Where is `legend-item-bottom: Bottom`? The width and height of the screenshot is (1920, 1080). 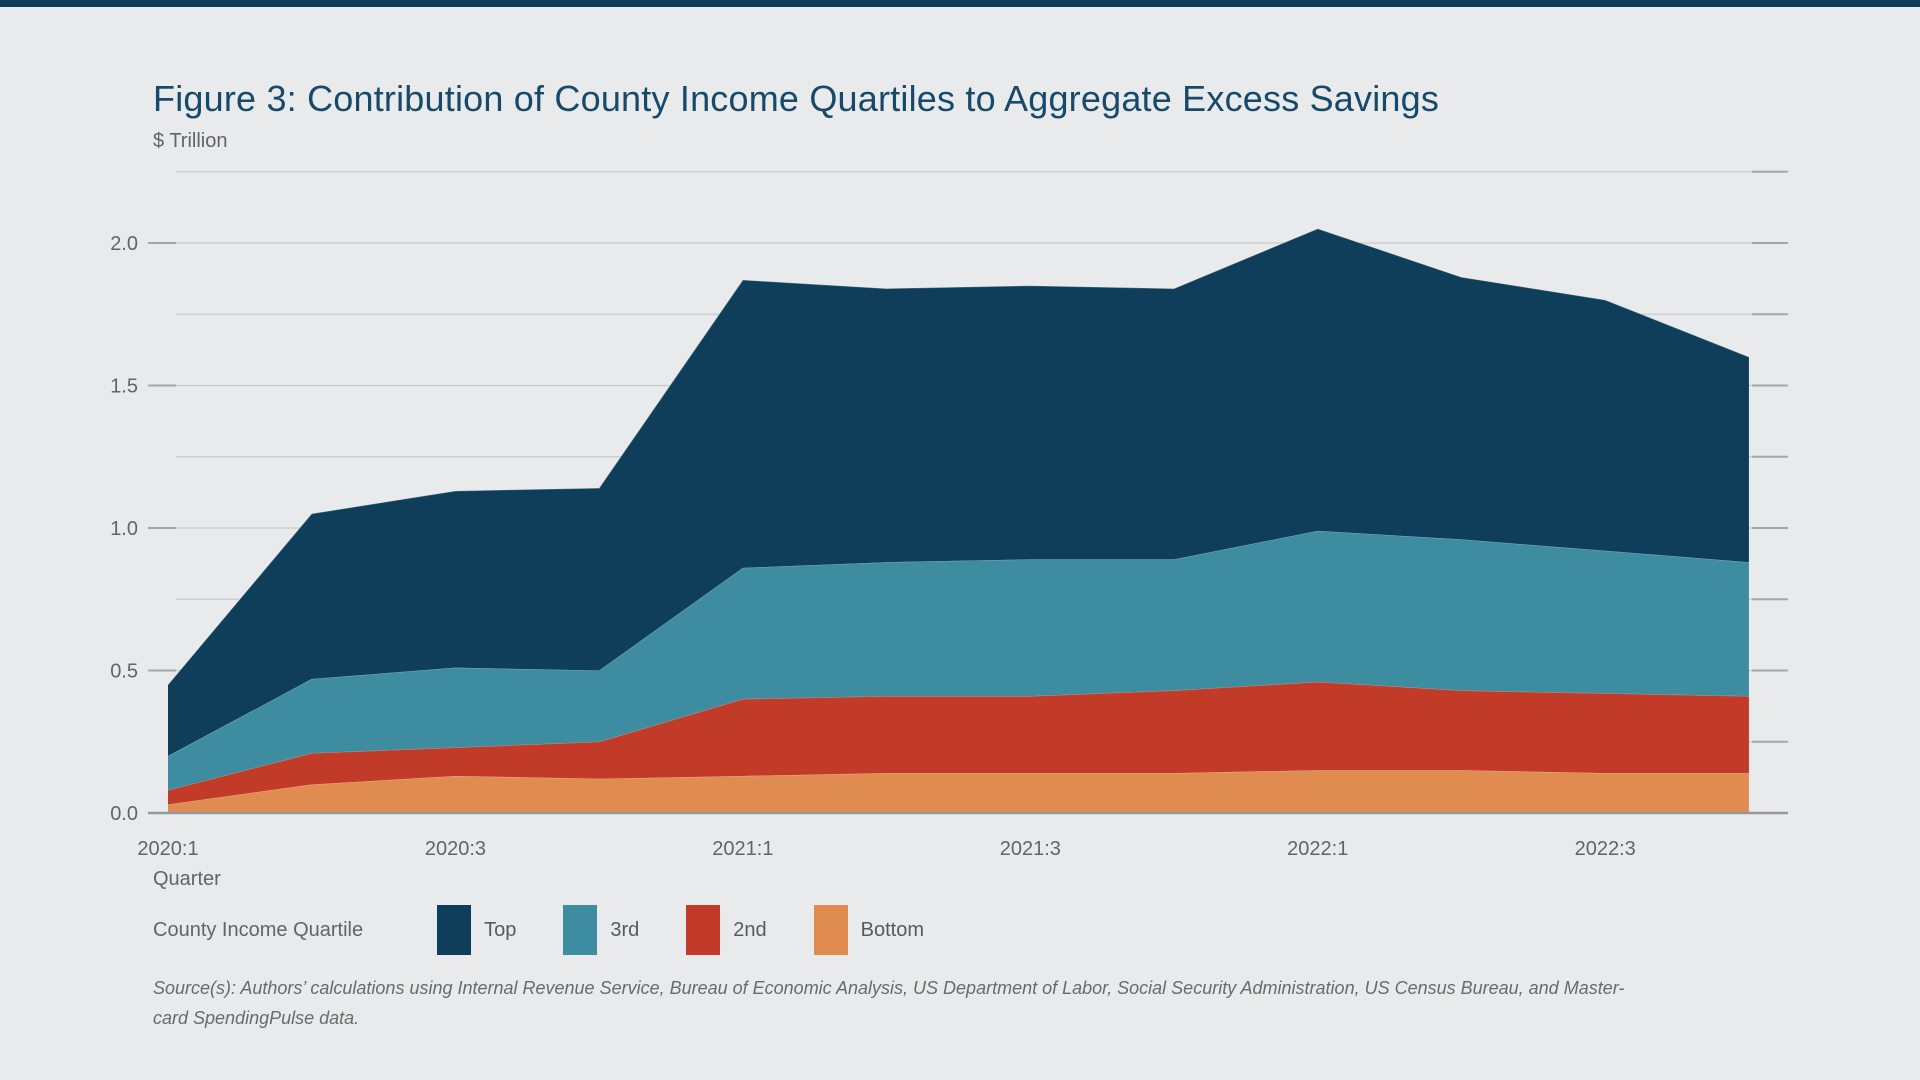 legend-item-bottom: Bottom is located at coordinates (868, 930).